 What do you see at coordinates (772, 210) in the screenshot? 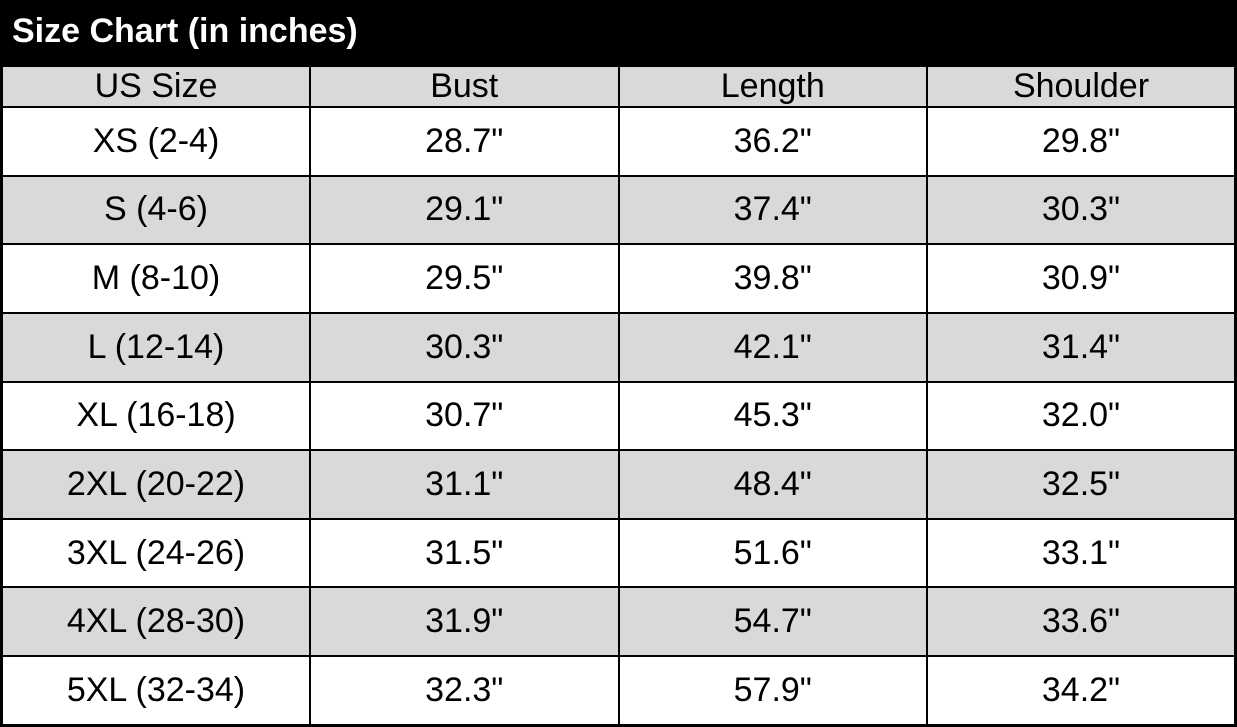
I see `cell-length: 37.4"` at bounding box center [772, 210].